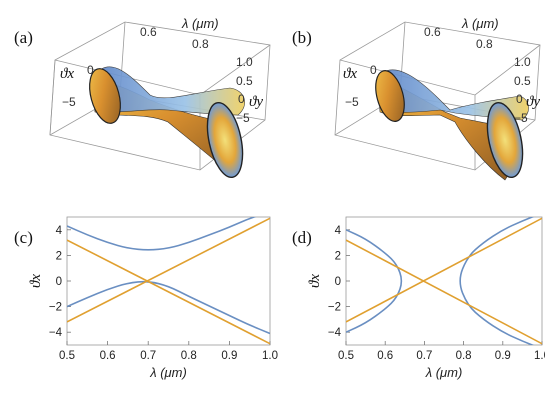 The width and height of the screenshot is (545, 409). Describe the element at coordinates (244, 62) in the screenshot. I see `theta-y-tick-a-1: 1.0` at that location.